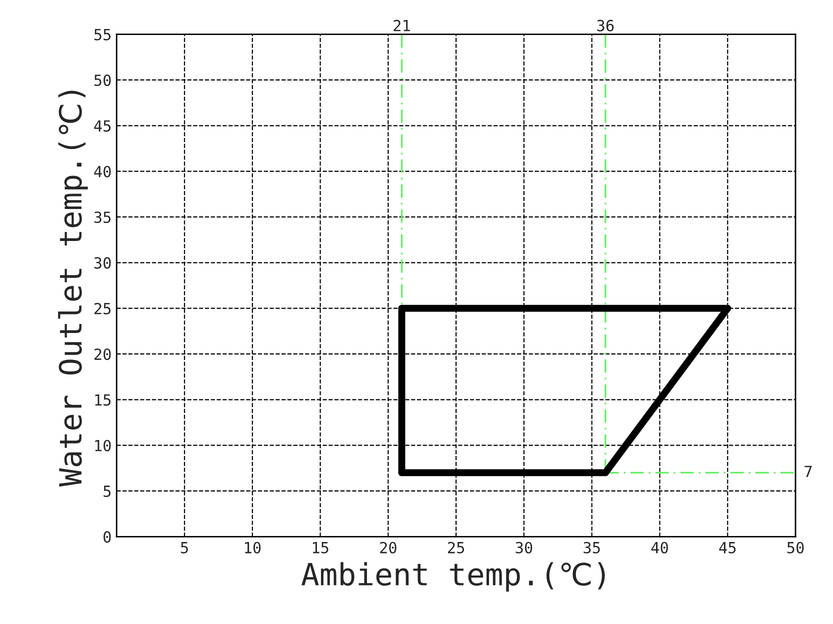 This screenshot has height=624, width=833. Describe the element at coordinates (184, 548) in the screenshot. I see `x-tick-label: 5` at that location.